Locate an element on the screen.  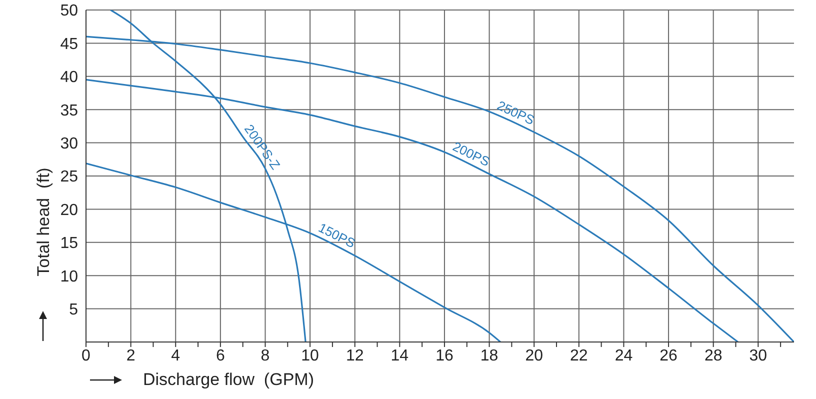
x-tick-label: 28 is located at coordinates (713, 355).